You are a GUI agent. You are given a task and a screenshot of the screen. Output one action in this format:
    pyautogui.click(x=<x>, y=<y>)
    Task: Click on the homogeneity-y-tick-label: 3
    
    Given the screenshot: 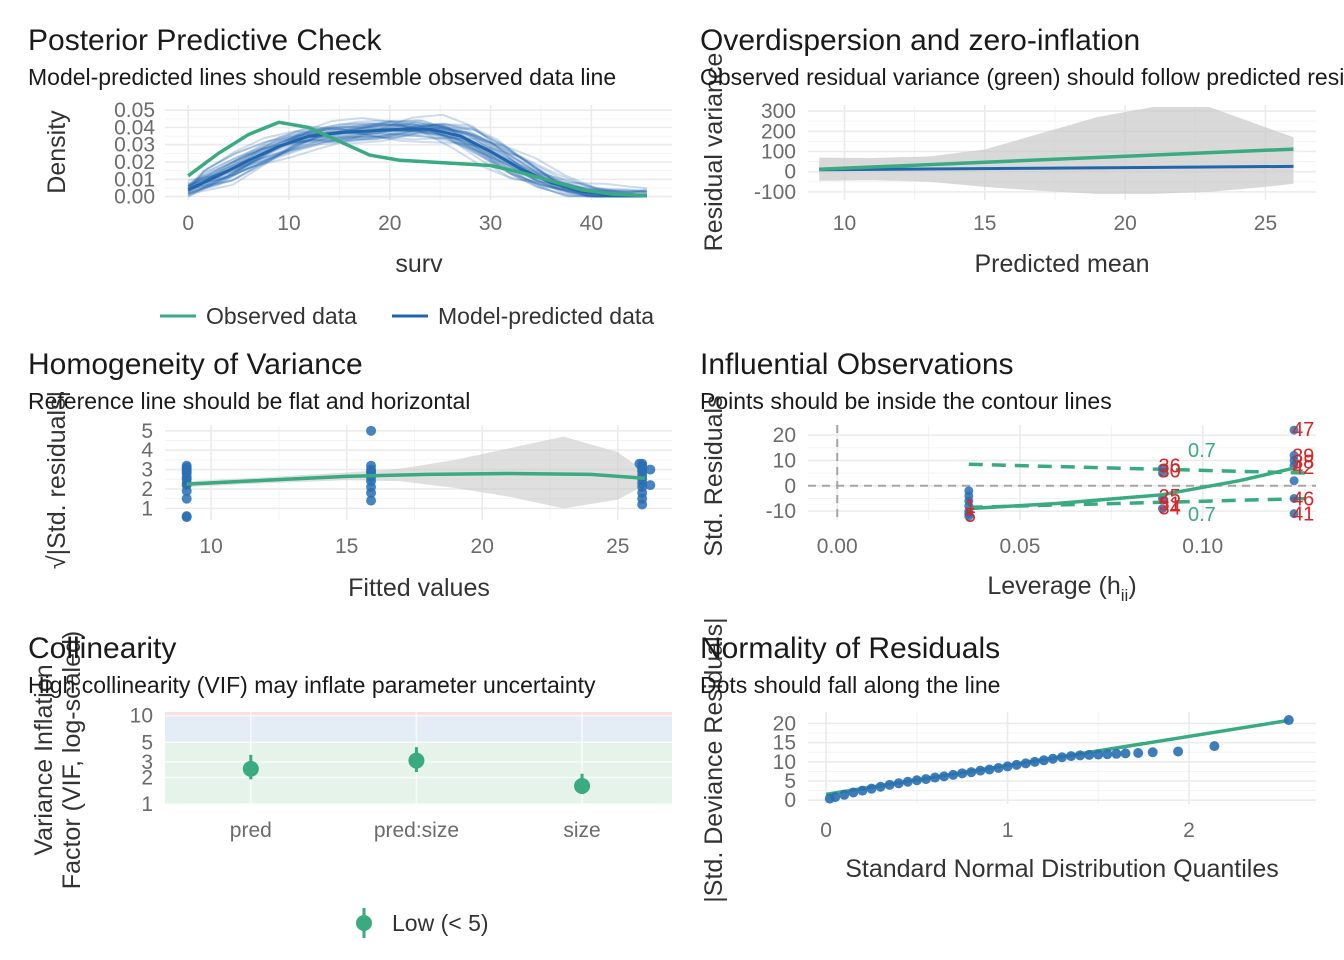 What is the action you would take?
    pyautogui.click(x=147, y=470)
    